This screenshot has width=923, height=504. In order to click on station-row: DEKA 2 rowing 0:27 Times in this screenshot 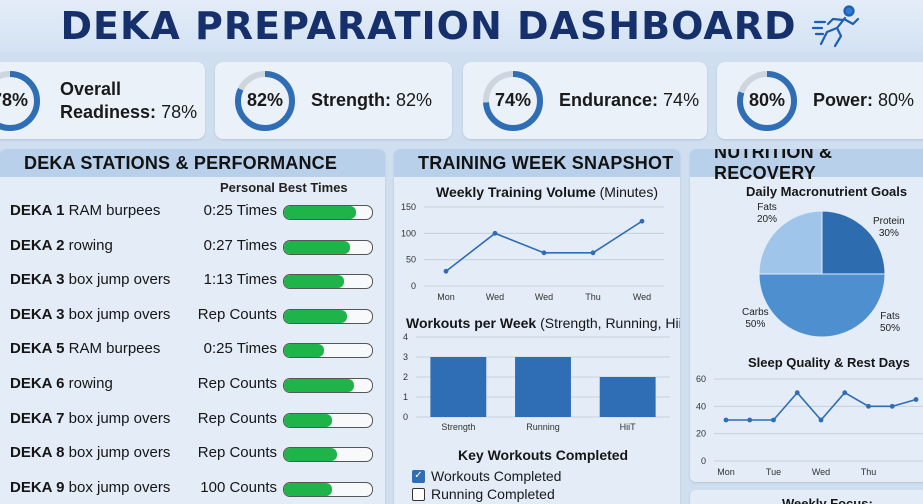, I will do `click(192, 245)`.